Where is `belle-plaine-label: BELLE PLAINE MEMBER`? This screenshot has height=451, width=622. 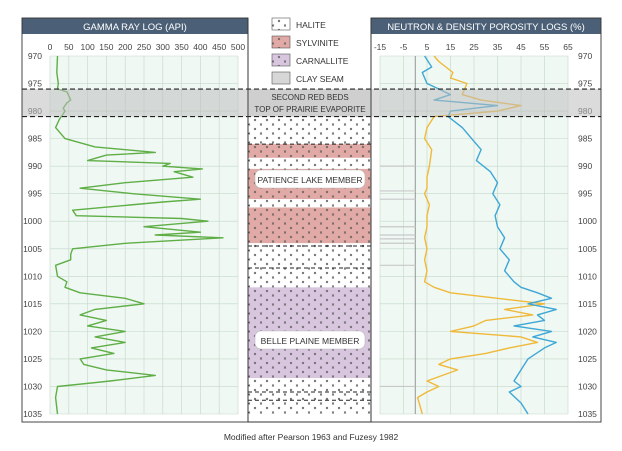
belle-plaine-label: BELLE PLAINE MEMBER is located at coordinates (310, 341).